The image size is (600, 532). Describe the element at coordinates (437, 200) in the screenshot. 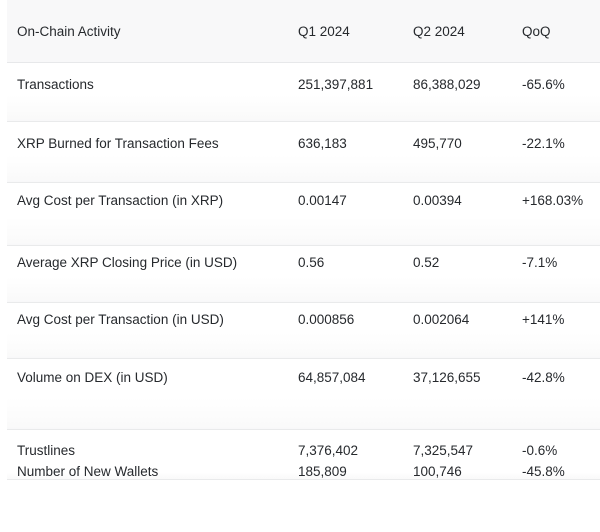

I see `cell-q2: 0.00394` at that location.